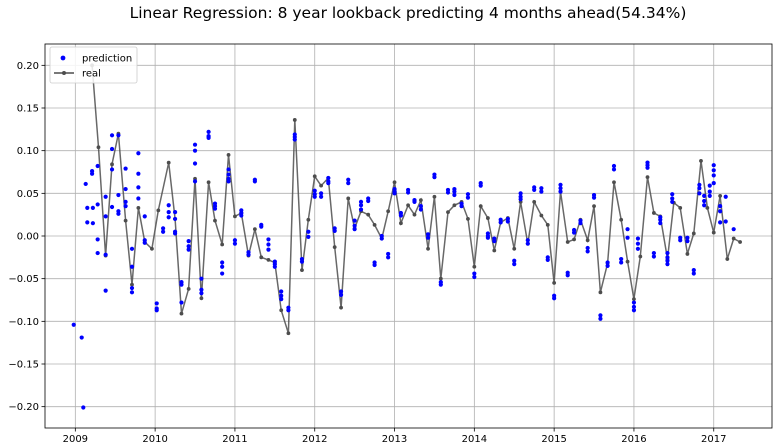 The image size is (781, 448). Describe the element at coordinates (23, 279) in the screenshot. I see `y-tick-label: −0.05` at that location.